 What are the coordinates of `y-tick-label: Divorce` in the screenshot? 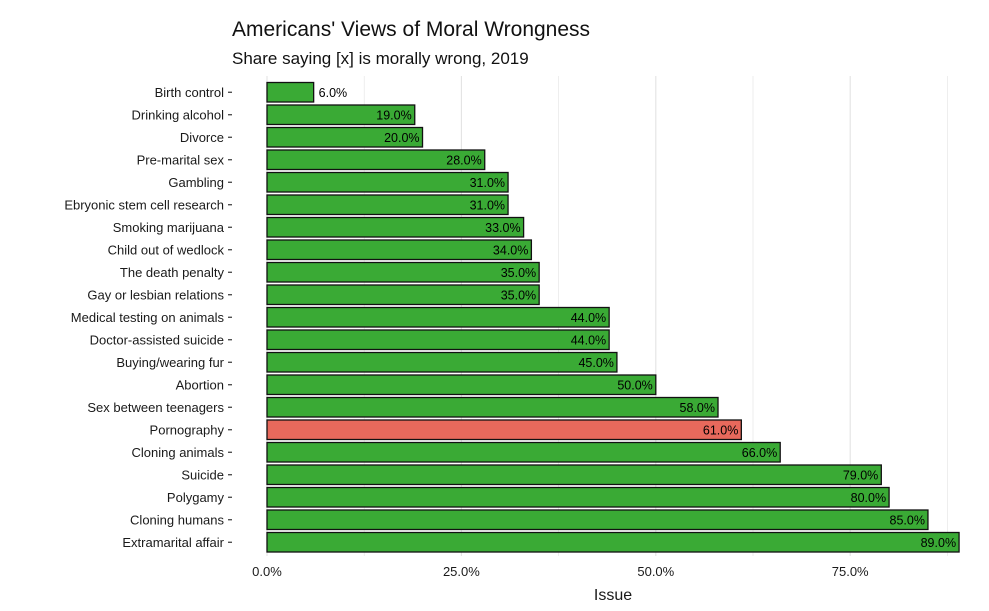 It's located at (202, 137).